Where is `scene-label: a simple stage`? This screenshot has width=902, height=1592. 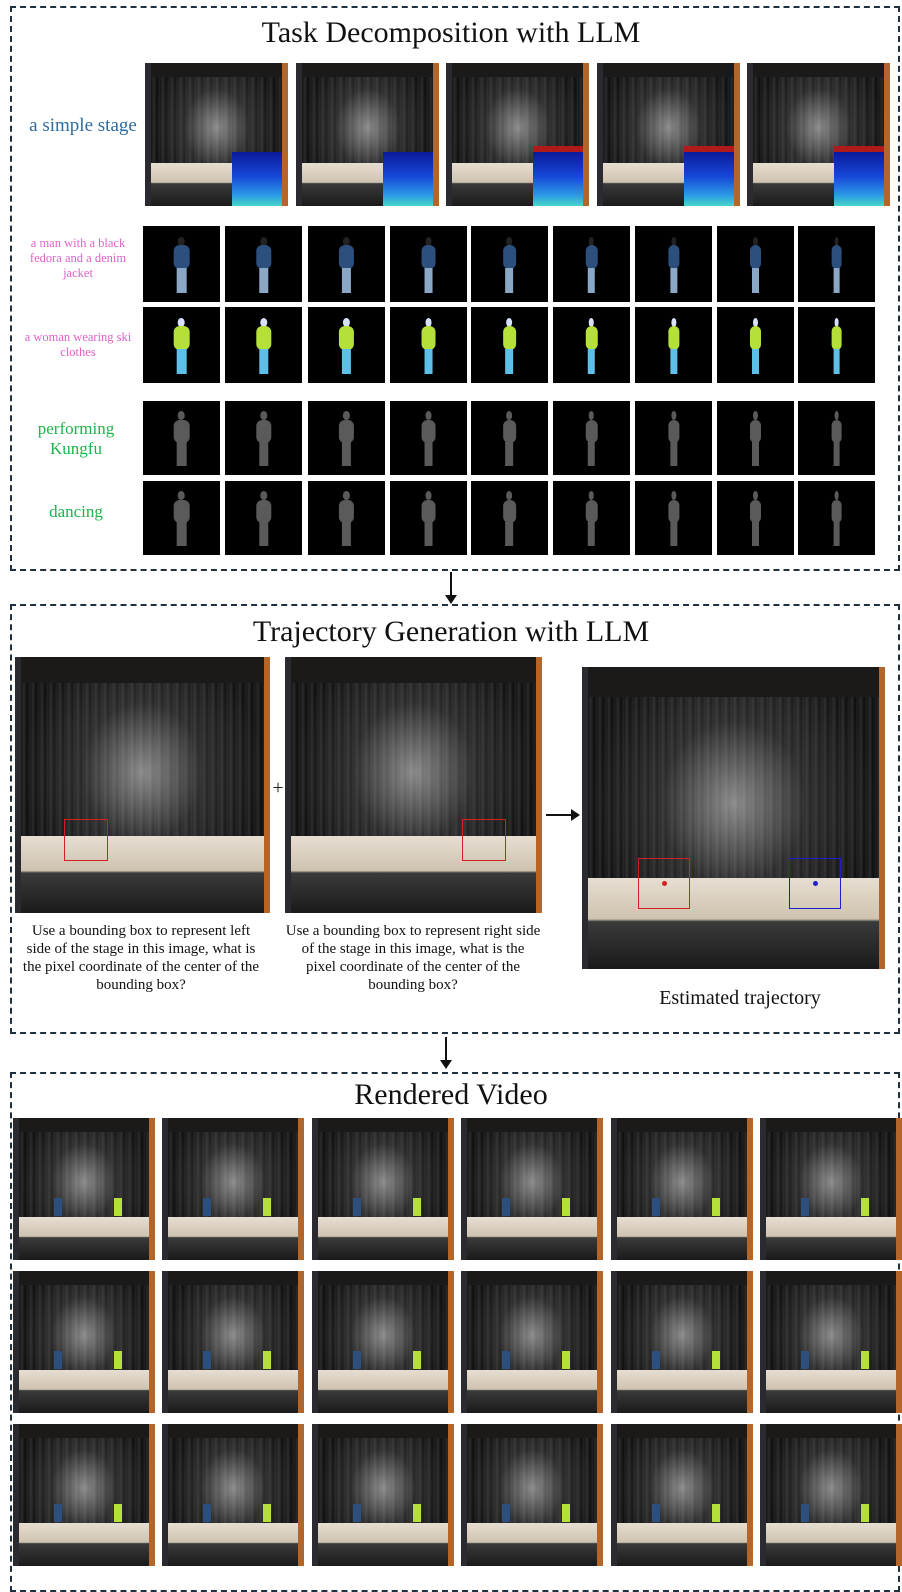
scene-label: a simple stage is located at coordinates (83, 125).